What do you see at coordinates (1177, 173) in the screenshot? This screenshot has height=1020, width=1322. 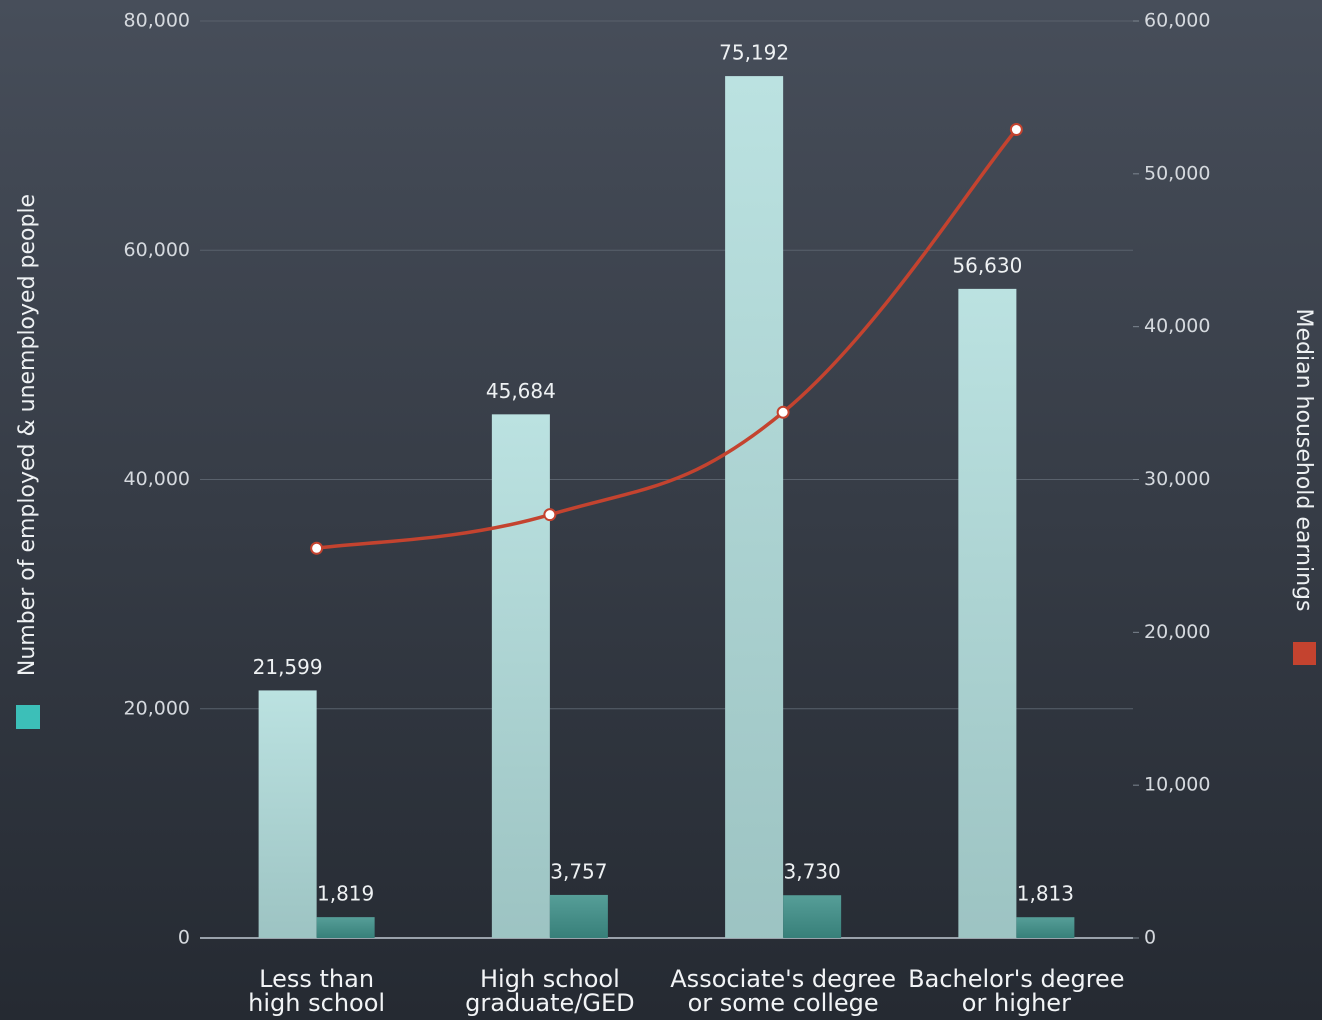 I see `y2-tick-label: 50,000` at bounding box center [1177, 173].